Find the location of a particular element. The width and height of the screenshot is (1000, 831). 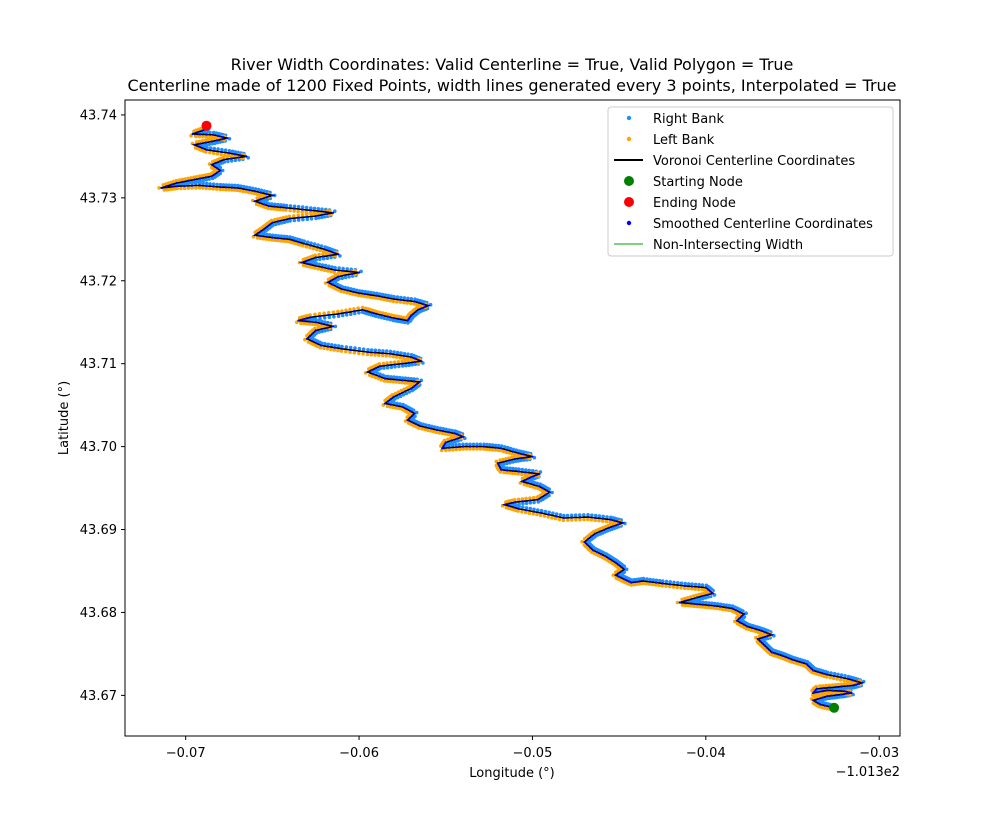

y-axis-label: Latitude (°) is located at coordinates (64, 418).